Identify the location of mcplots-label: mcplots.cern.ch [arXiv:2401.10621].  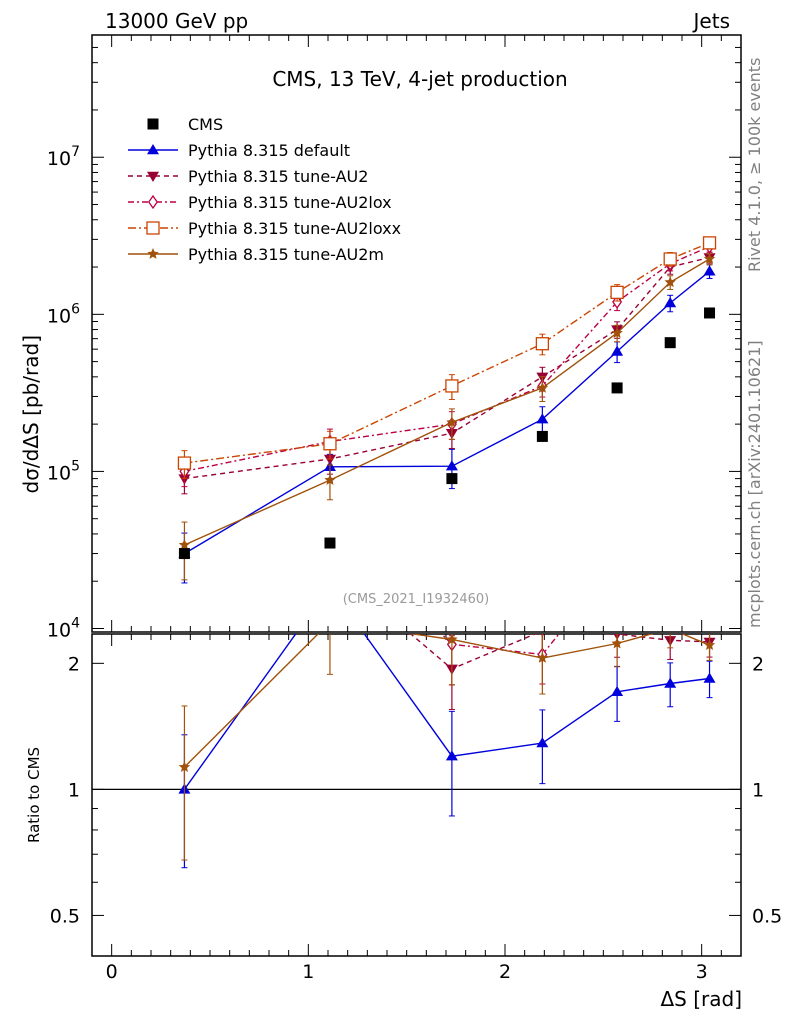
(754, 484).